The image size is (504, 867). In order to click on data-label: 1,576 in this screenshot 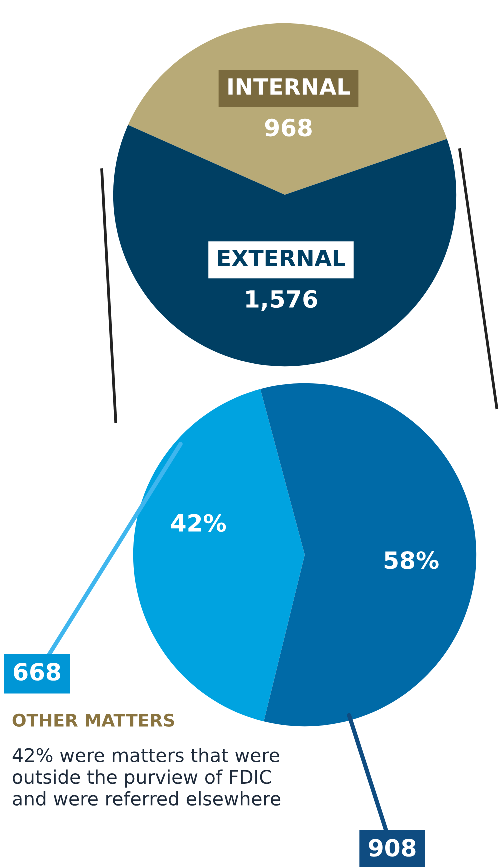, I will do `click(282, 301)`.